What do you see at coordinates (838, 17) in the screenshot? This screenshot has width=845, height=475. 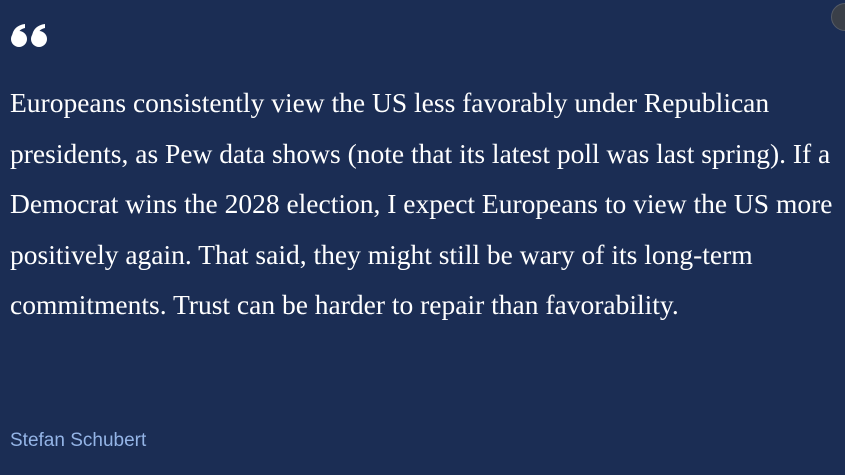 I see `corner-button` at bounding box center [838, 17].